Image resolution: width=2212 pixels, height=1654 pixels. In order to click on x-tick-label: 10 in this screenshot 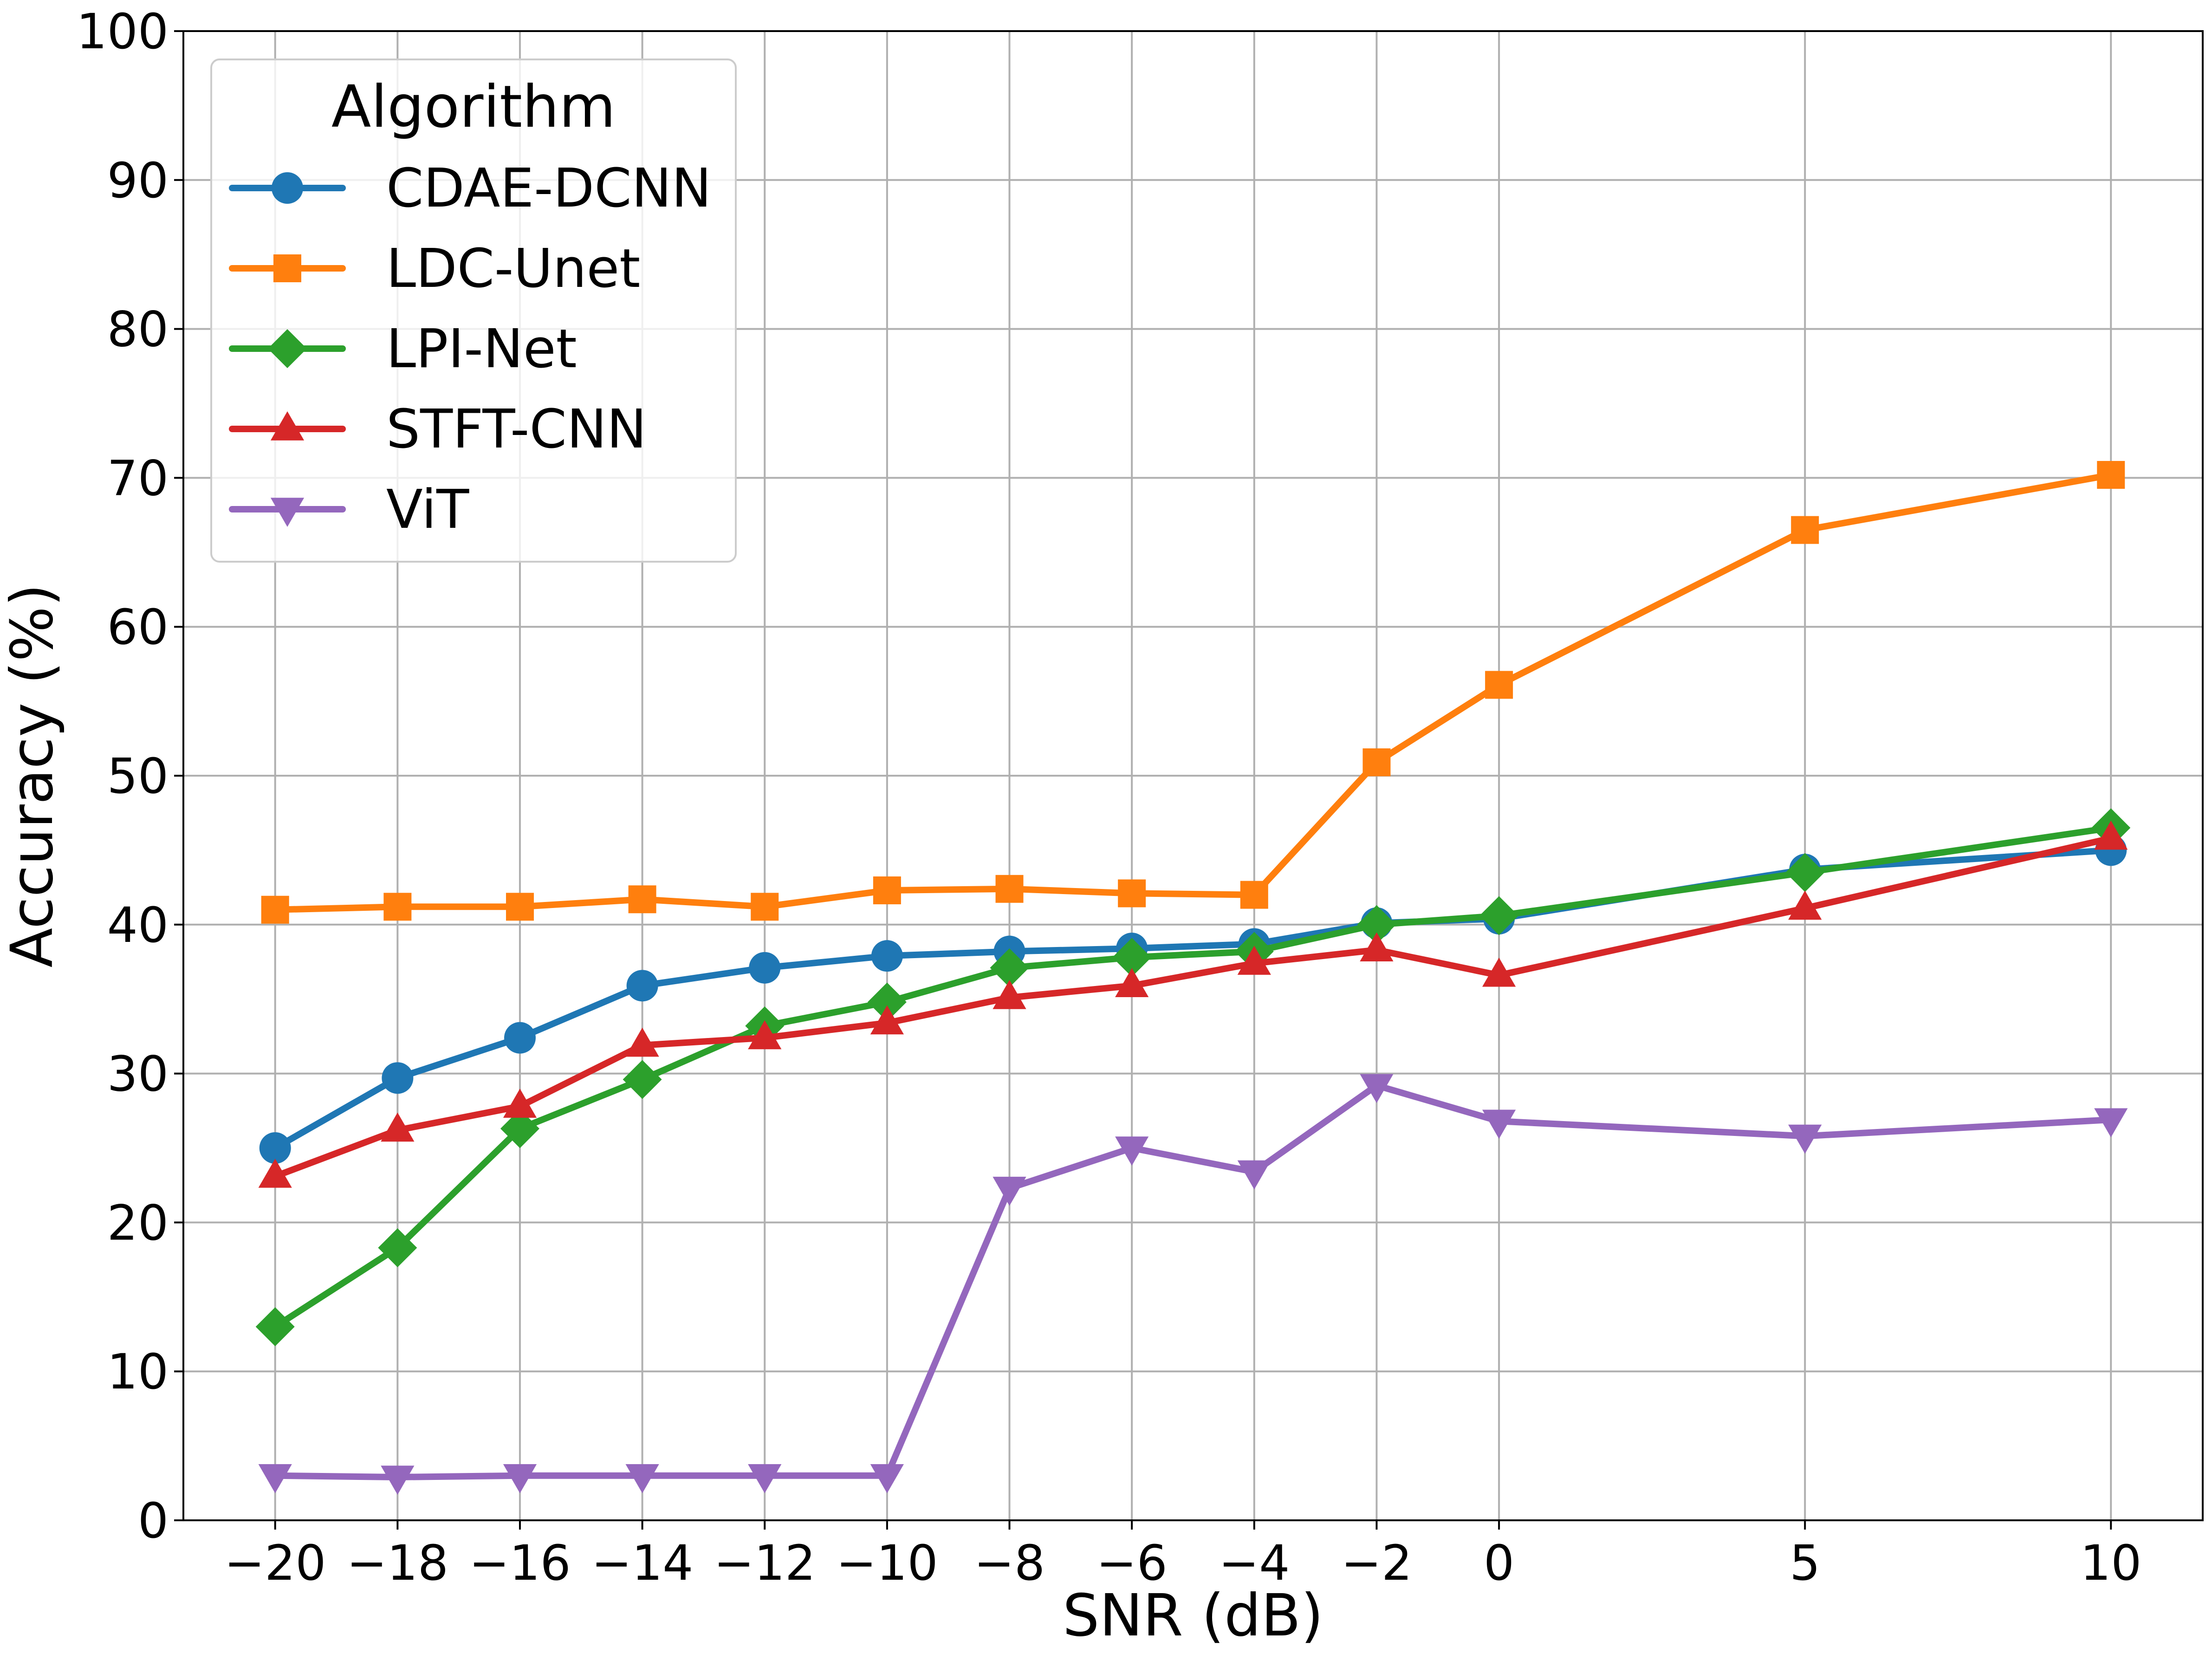, I will do `click(2110, 1563)`.